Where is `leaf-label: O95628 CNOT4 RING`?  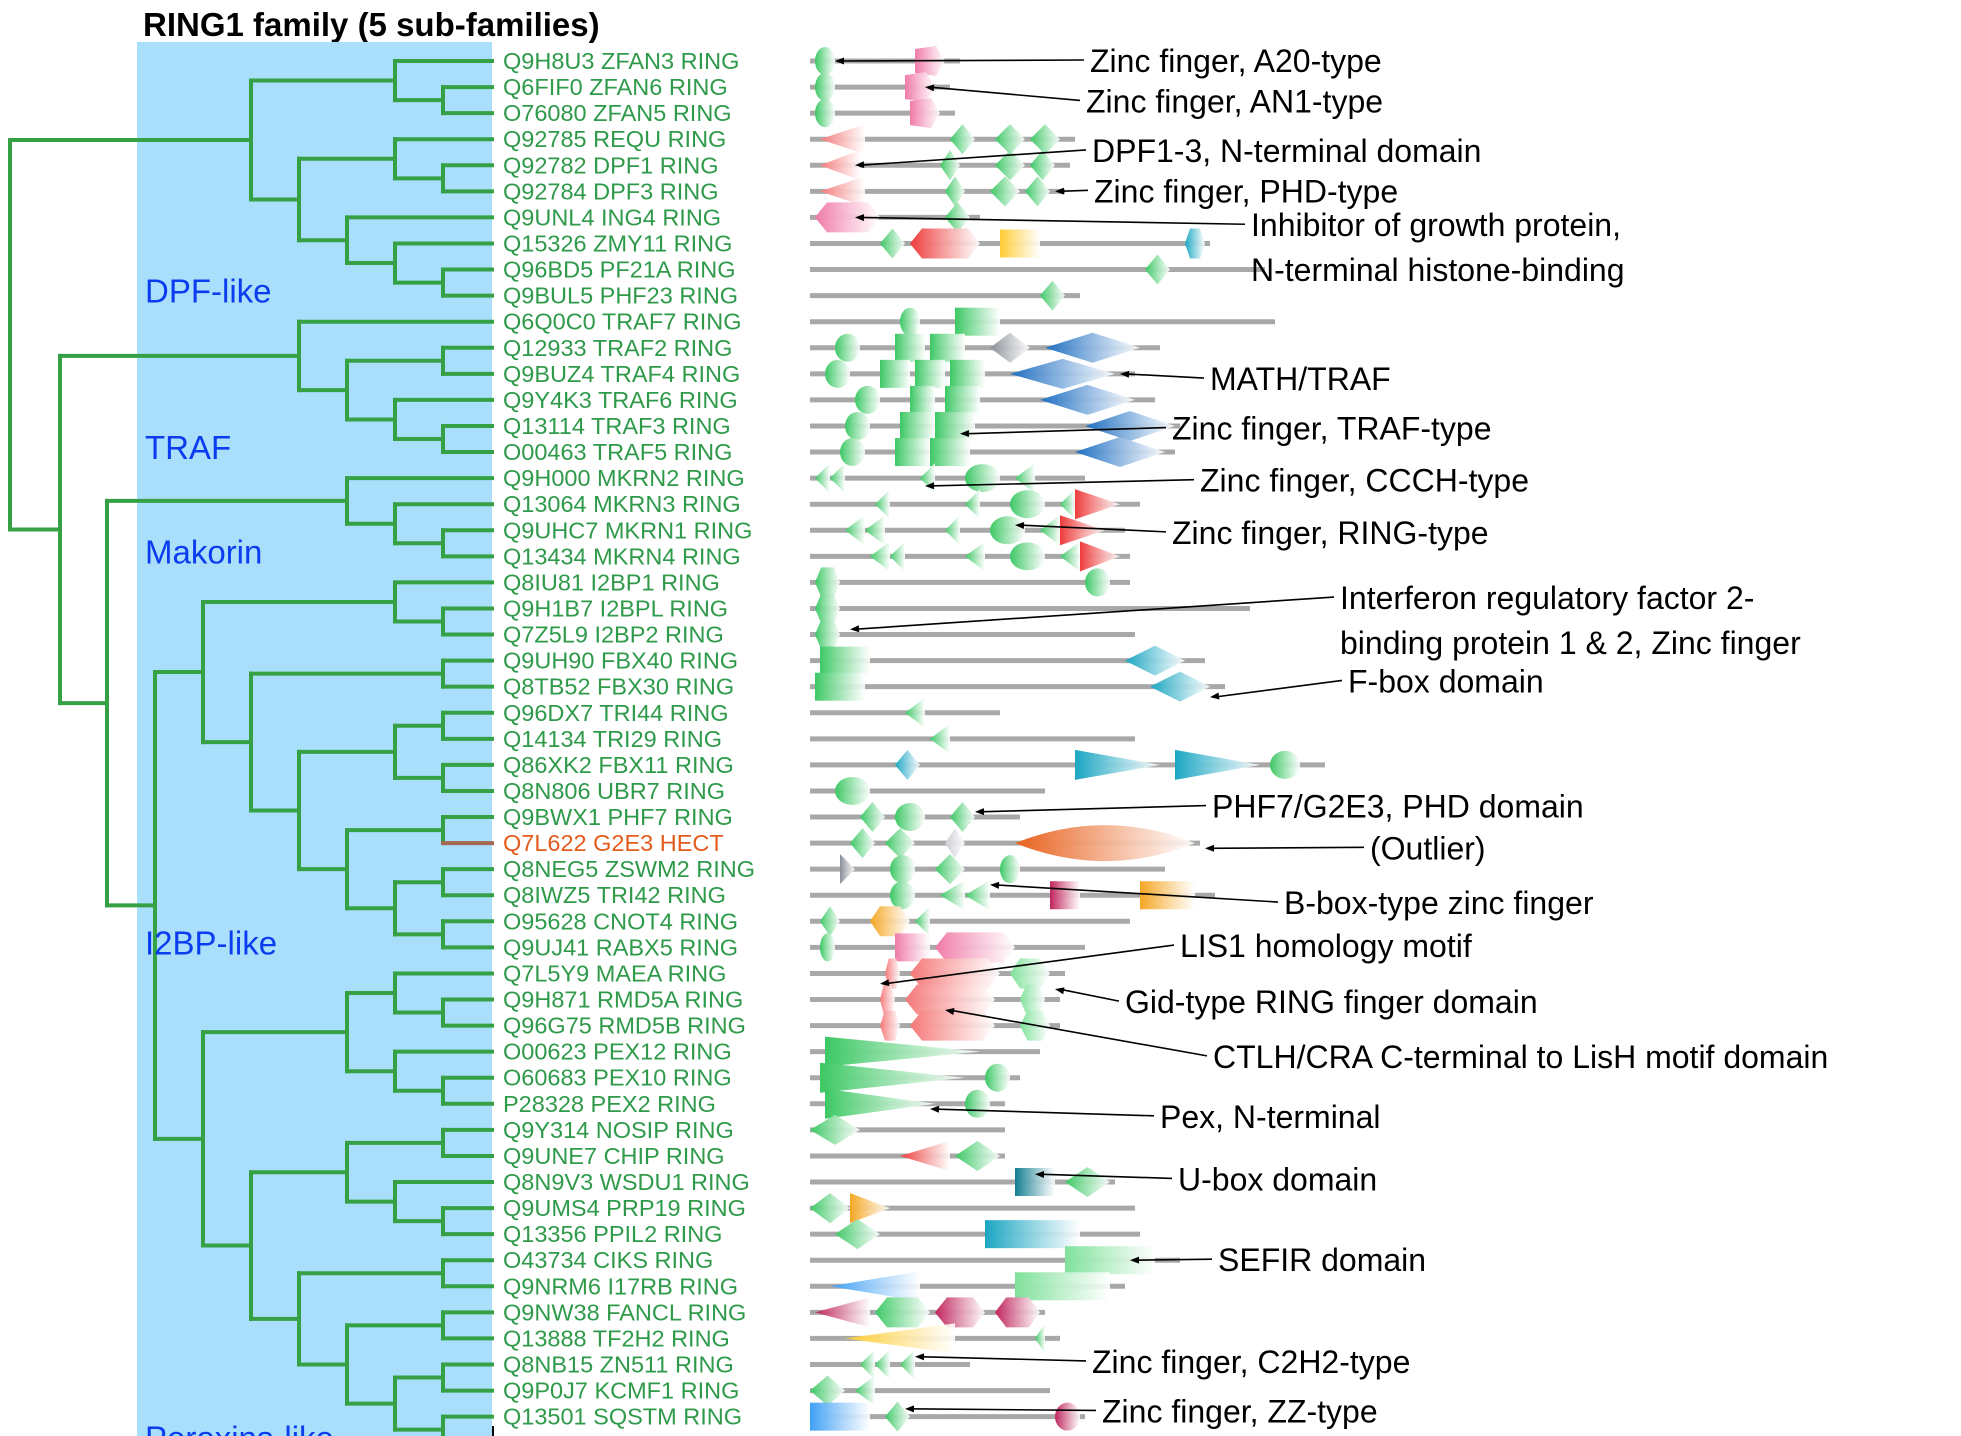
leaf-label: O95628 CNOT4 RING is located at coordinates (620, 921).